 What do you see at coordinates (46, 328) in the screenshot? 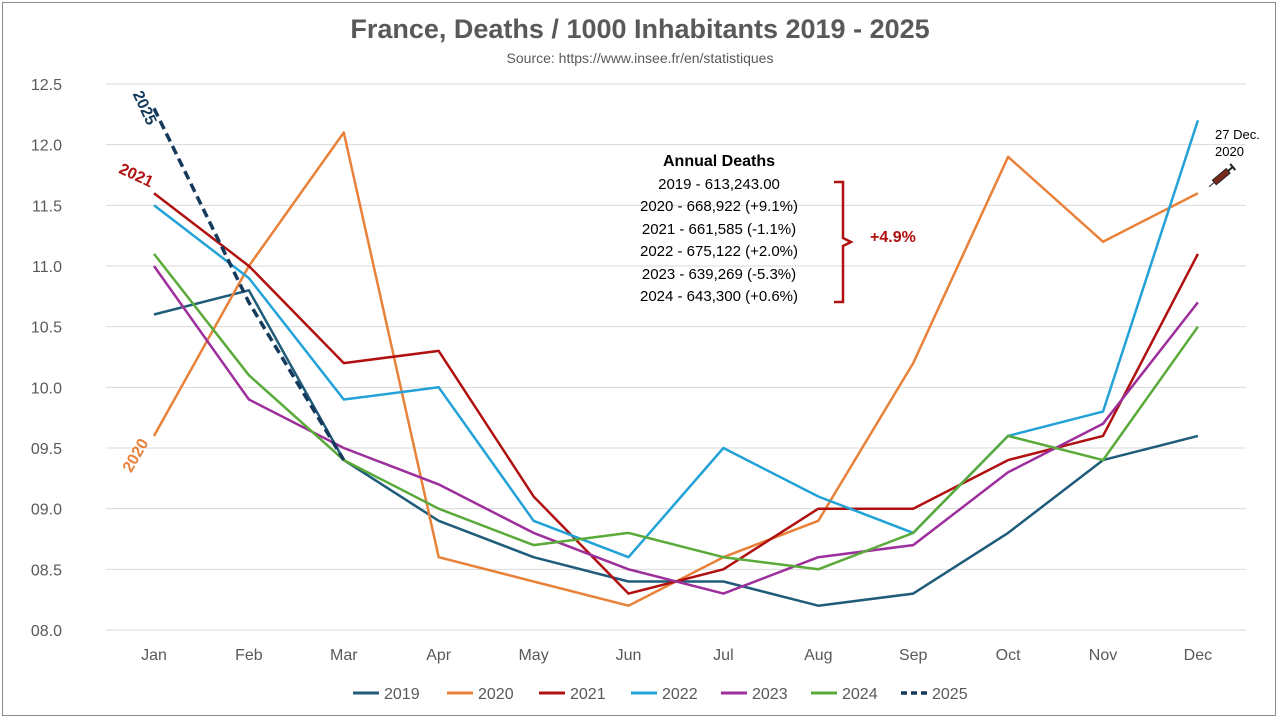
I see `y-tick-label: 10.5` at bounding box center [46, 328].